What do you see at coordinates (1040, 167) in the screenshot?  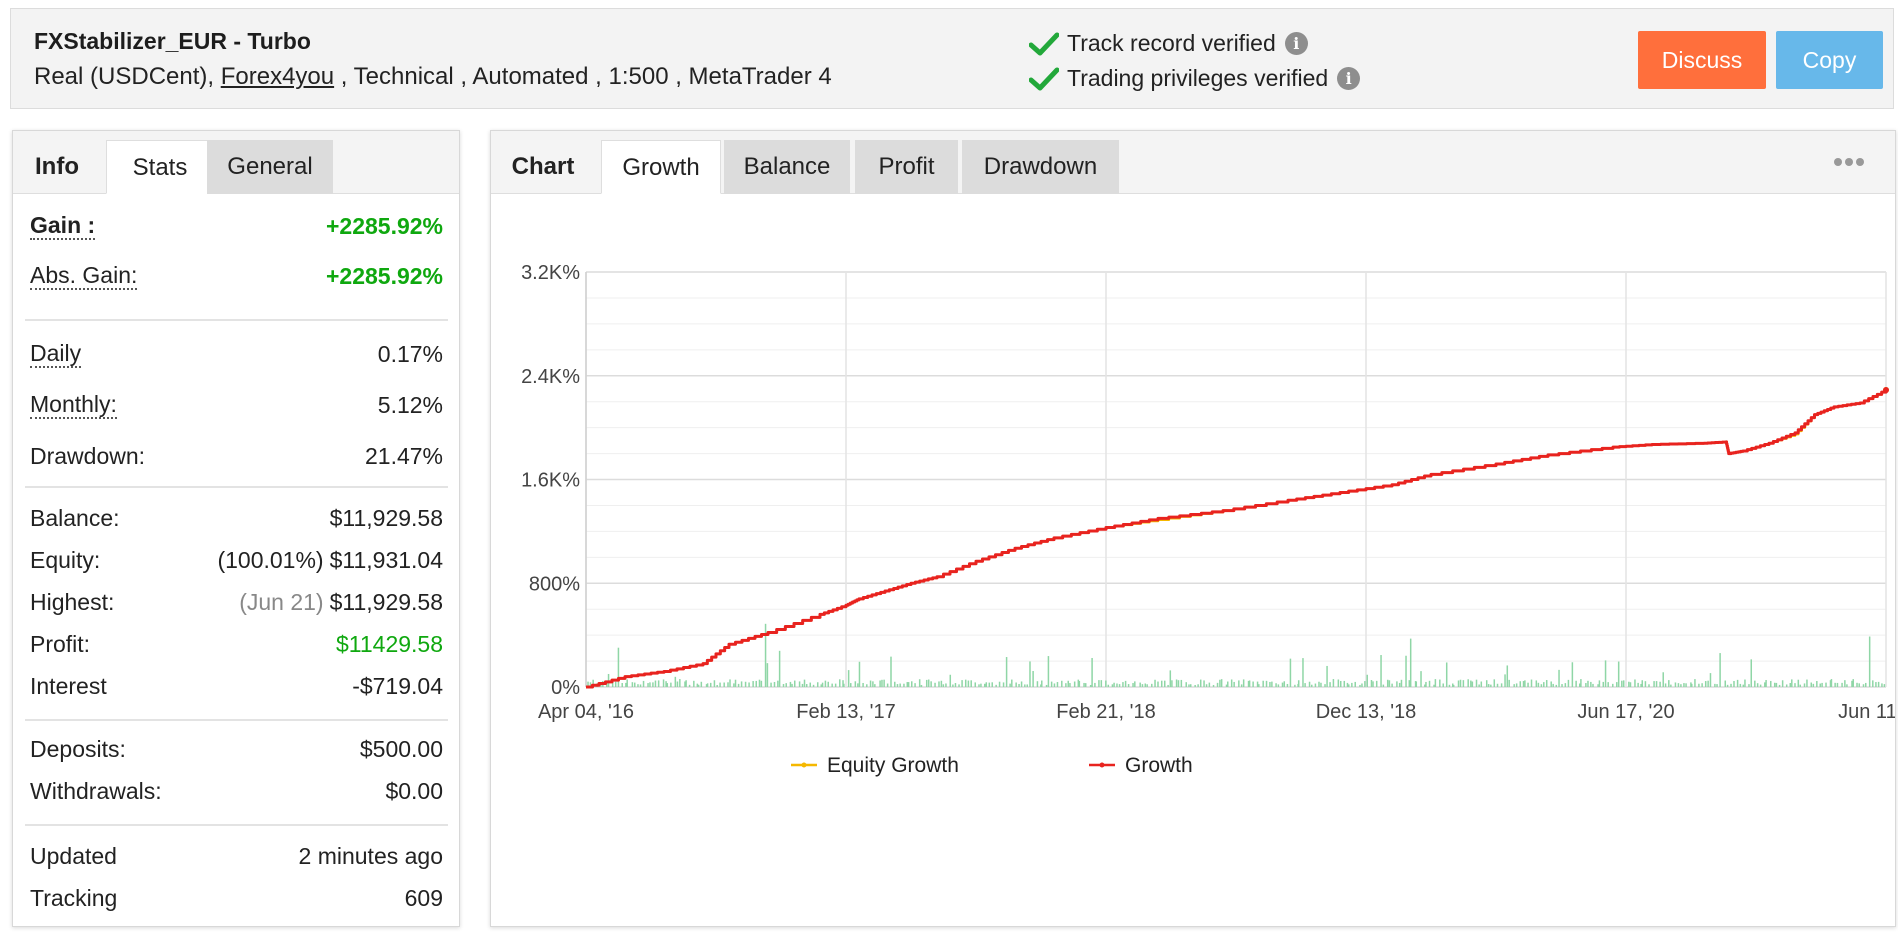 I see `tab-drawdown: Drawdown` at bounding box center [1040, 167].